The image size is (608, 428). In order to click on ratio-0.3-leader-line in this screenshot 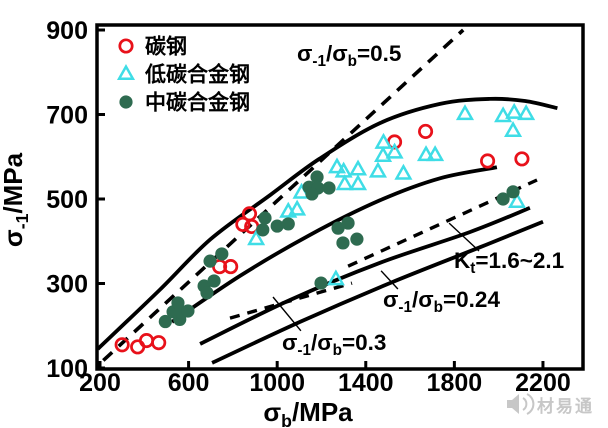, I will do `click(287, 314)`.